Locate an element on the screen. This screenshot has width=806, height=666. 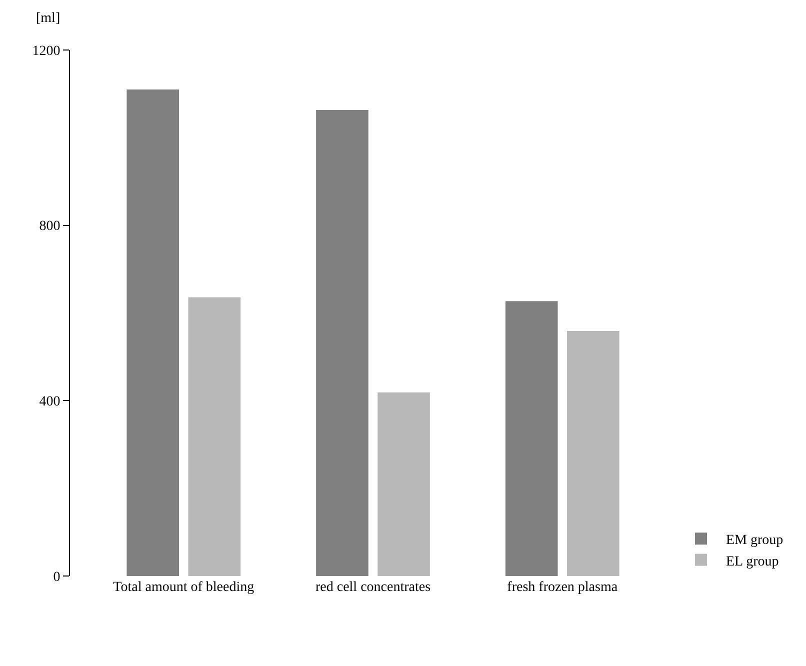
y-axis-title: [ml] is located at coordinates (48, 18).